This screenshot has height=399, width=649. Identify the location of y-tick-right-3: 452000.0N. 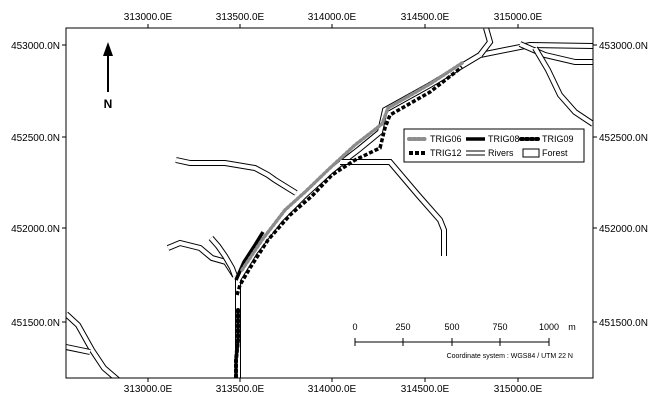
(623, 229).